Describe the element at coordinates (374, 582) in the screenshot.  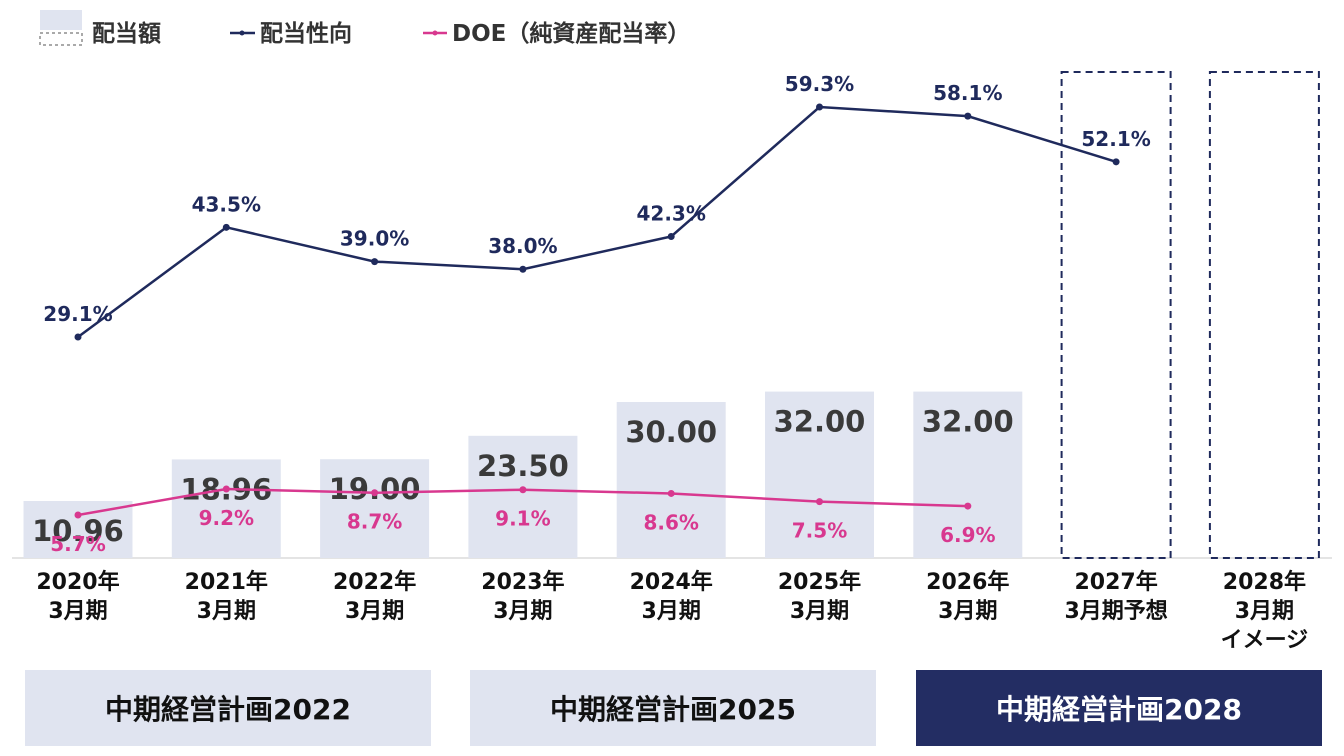
I see `x-tick-label: 2022年` at that location.